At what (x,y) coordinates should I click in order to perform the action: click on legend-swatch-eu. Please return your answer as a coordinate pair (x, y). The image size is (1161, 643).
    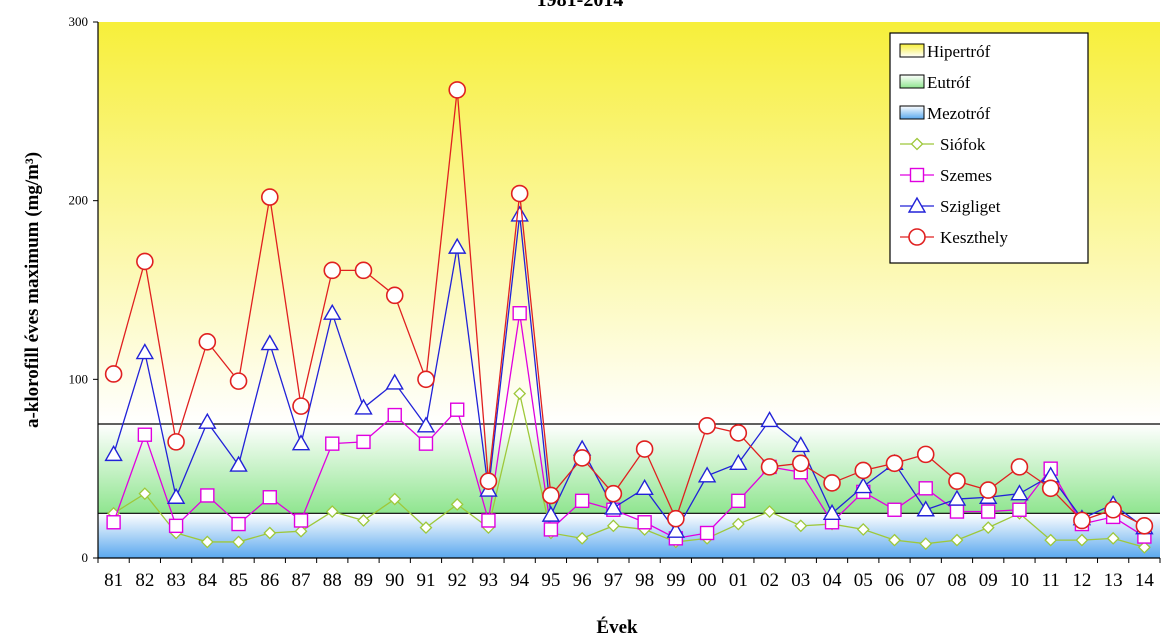
    Looking at the image, I should click on (912, 81).